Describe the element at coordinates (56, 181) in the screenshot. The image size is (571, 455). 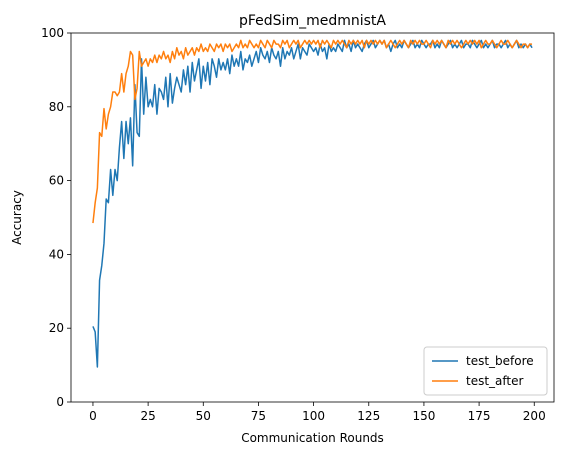
I see `y-tick-label: 60` at that location.